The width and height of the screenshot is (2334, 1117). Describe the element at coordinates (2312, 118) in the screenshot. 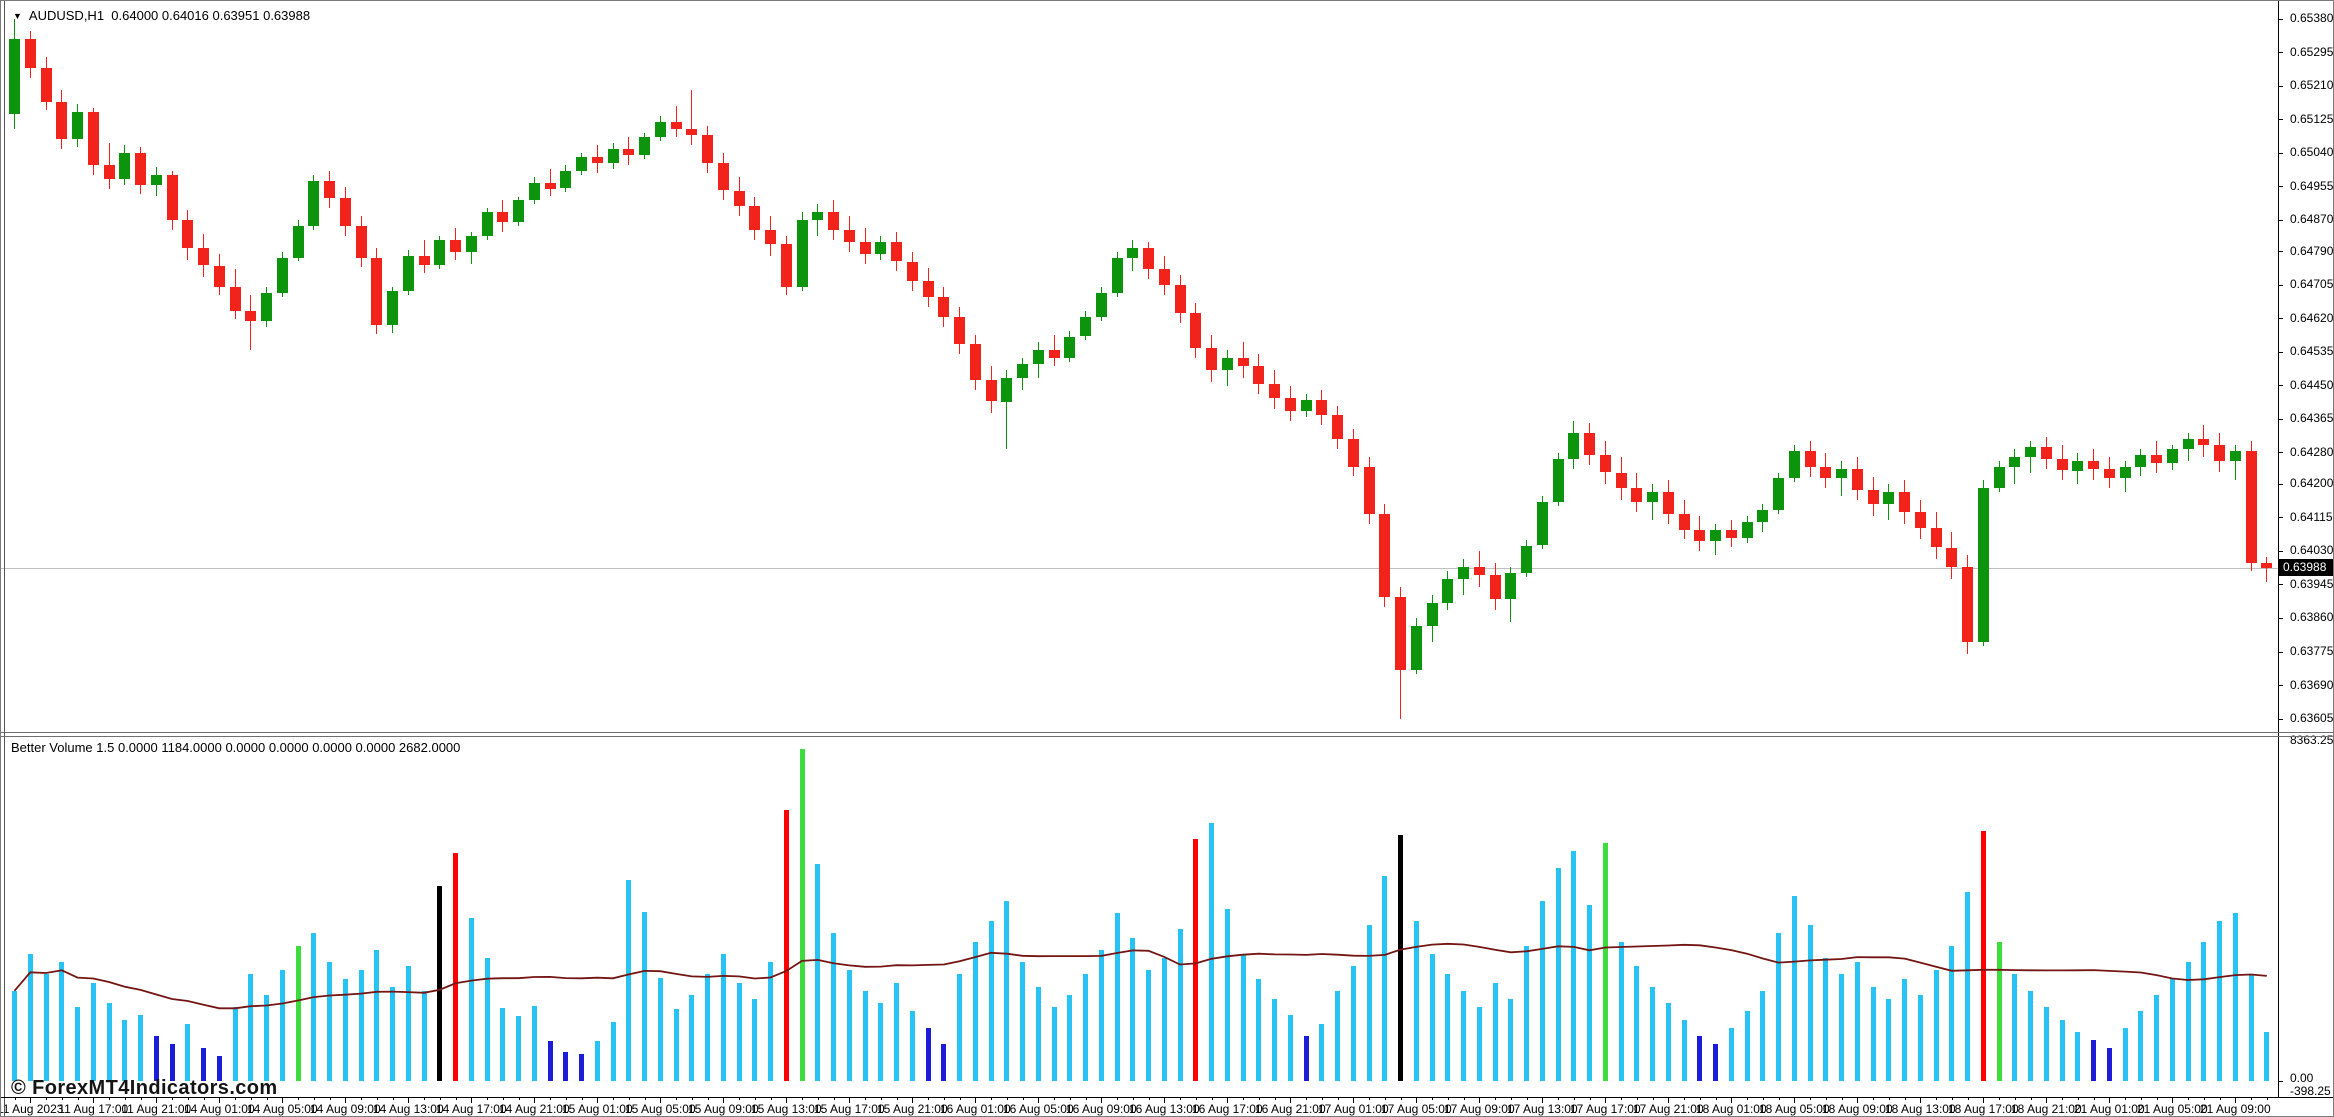

I see `price-tick-label: 0.65125` at that location.